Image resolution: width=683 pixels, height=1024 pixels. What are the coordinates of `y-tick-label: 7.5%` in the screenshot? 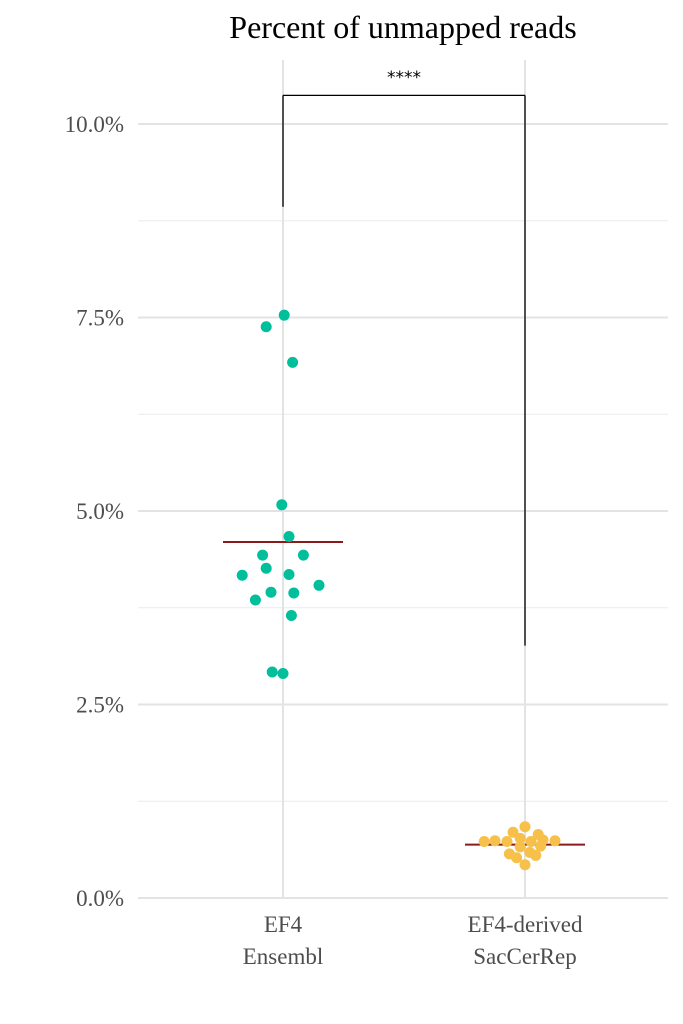 It's located at (100, 318).